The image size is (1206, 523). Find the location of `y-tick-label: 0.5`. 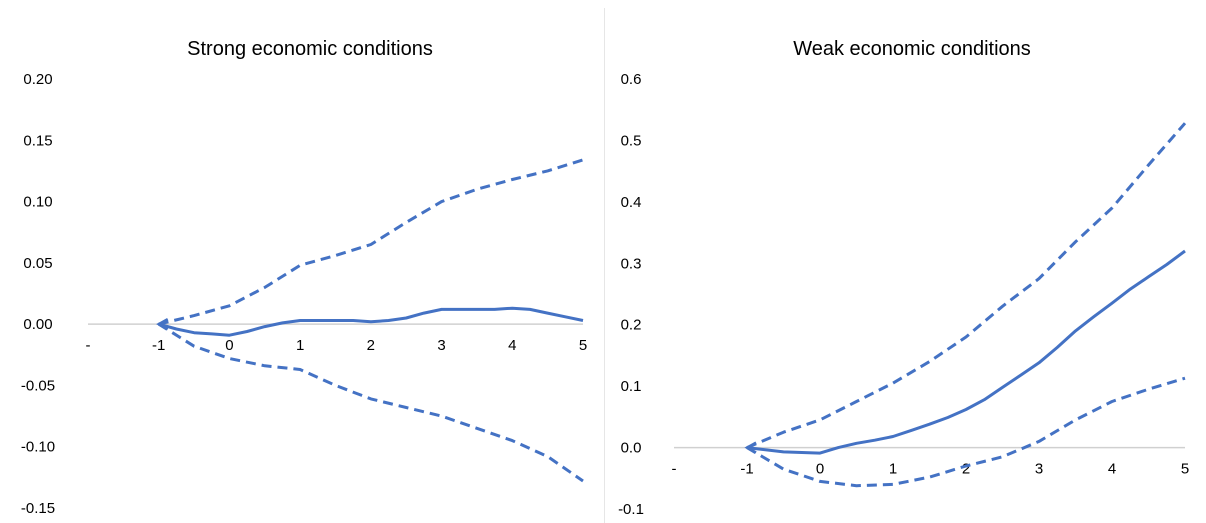

y-tick-label: 0.5 is located at coordinates (631, 140).